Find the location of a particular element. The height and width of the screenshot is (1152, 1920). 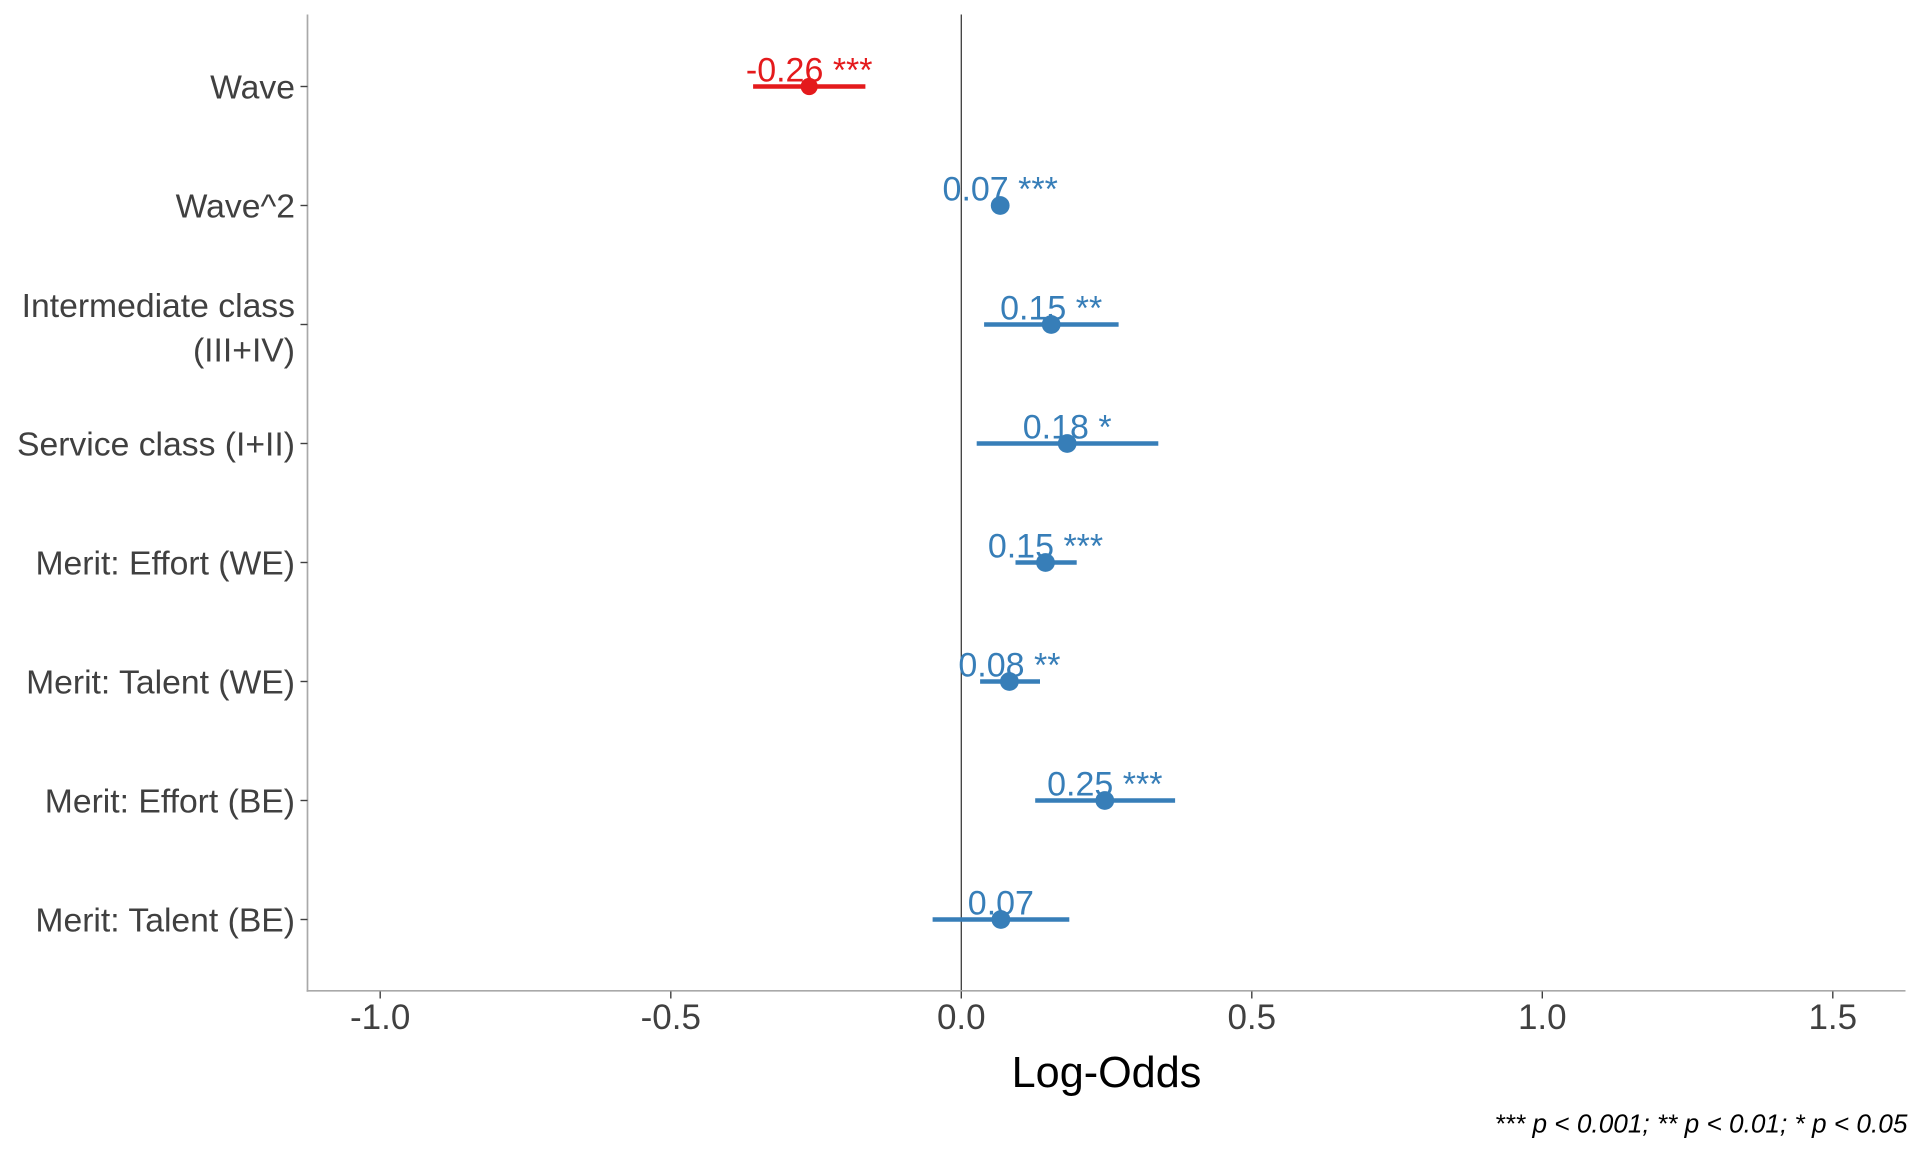

svg-text: 0.07 is located at coordinates (1001, 904).